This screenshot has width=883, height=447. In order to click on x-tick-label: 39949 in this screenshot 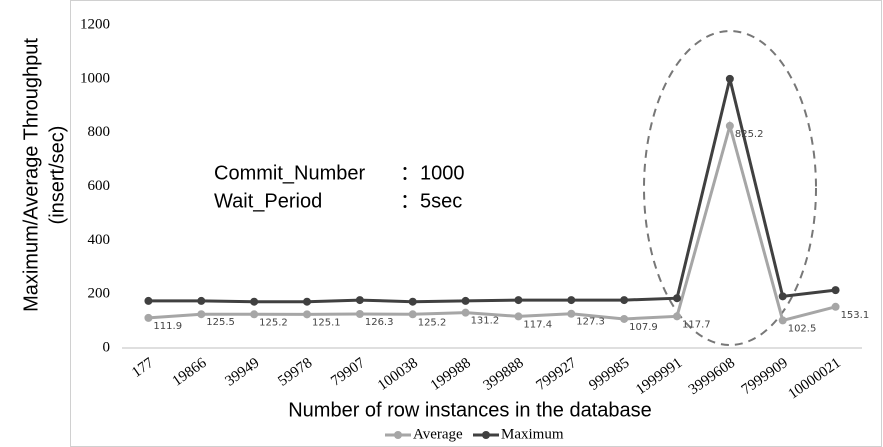, I will do `click(243, 372)`.